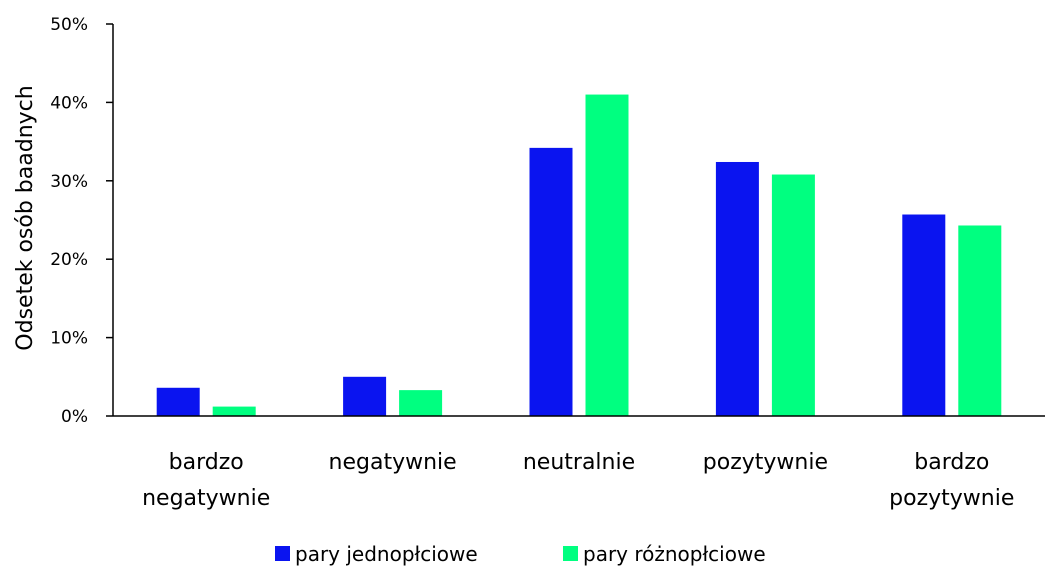 This screenshot has height=569, width=1062. Describe the element at coordinates (69, 339) in the screenshot. I see `y-tick-label: 10%` at that location.